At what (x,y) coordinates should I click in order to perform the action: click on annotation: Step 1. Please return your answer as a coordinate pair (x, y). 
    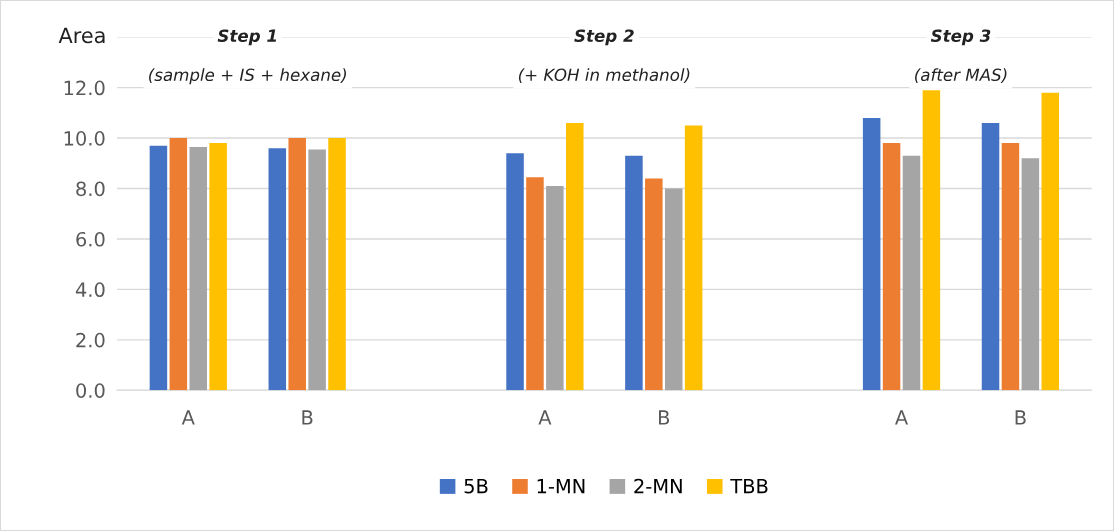
    Looking at the image, I should click on (247, 37).